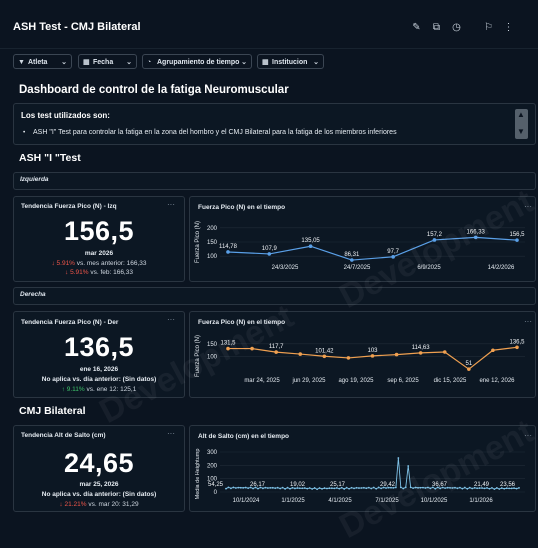 The width and height of the screenshot is (538, 548). I want to click on tests-heading: Los test utilizados son:, so click(65, 115).